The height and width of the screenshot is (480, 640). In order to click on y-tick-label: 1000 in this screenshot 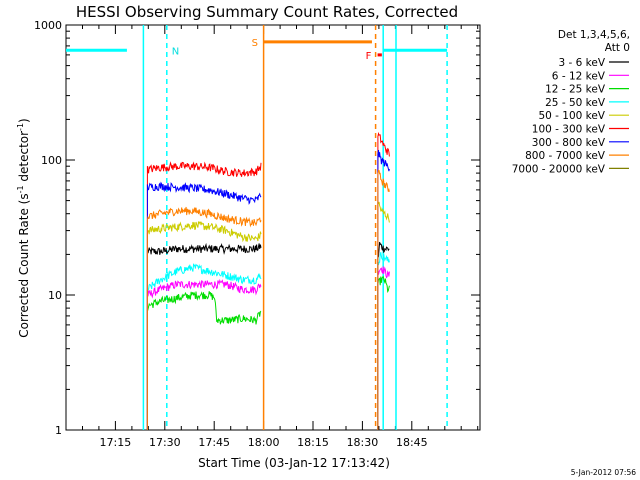, I will do `click(48, 25)`.